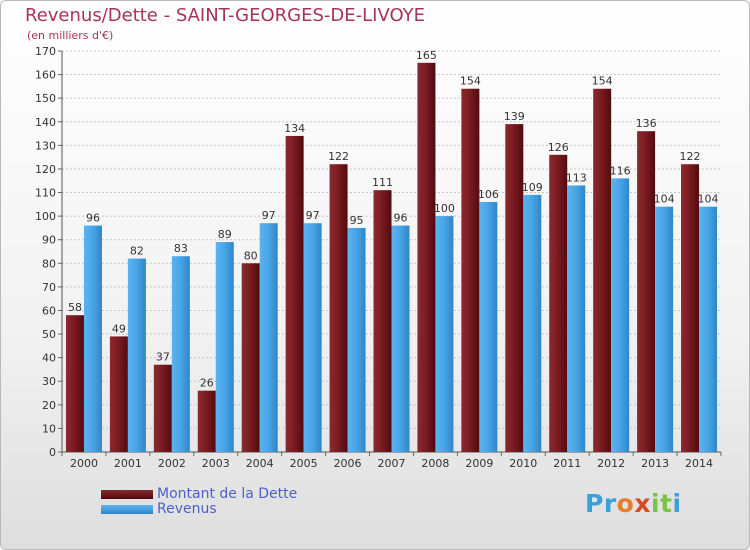 The height and width of the screenshot is (550, 750). I want to click on x-tick-label: 2000, so click(84, 463).